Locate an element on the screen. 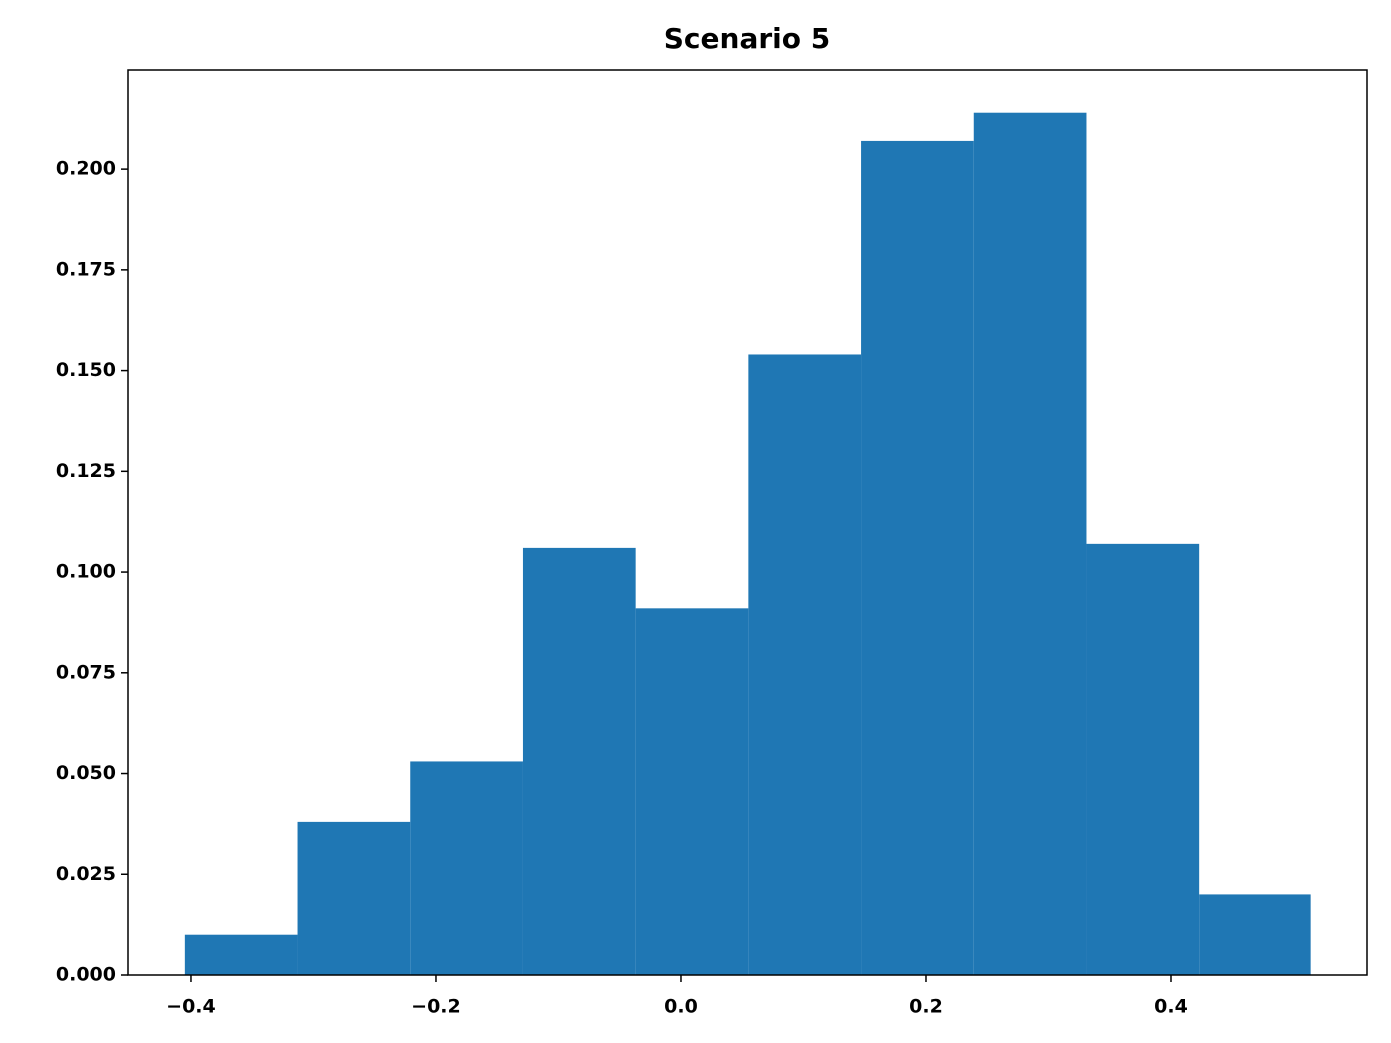 The width and height of the screenshot is (1391, 1043). x-tick-label: 0.2 is located at coordinates (926, 1007).